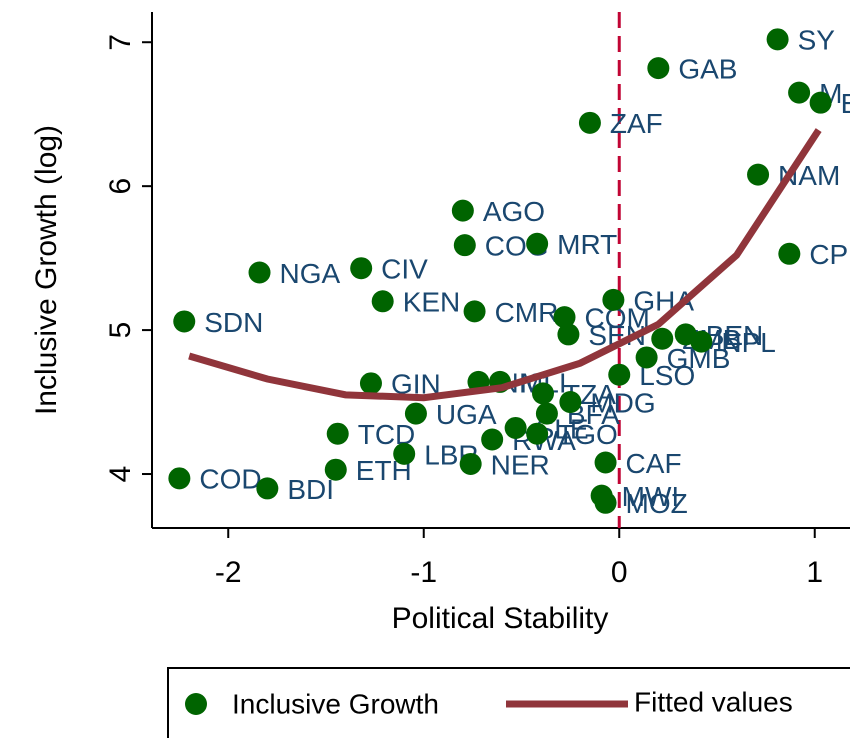 This screenshot has height=738, width=850. I want to click on point-label: CP, so click(828, 254).